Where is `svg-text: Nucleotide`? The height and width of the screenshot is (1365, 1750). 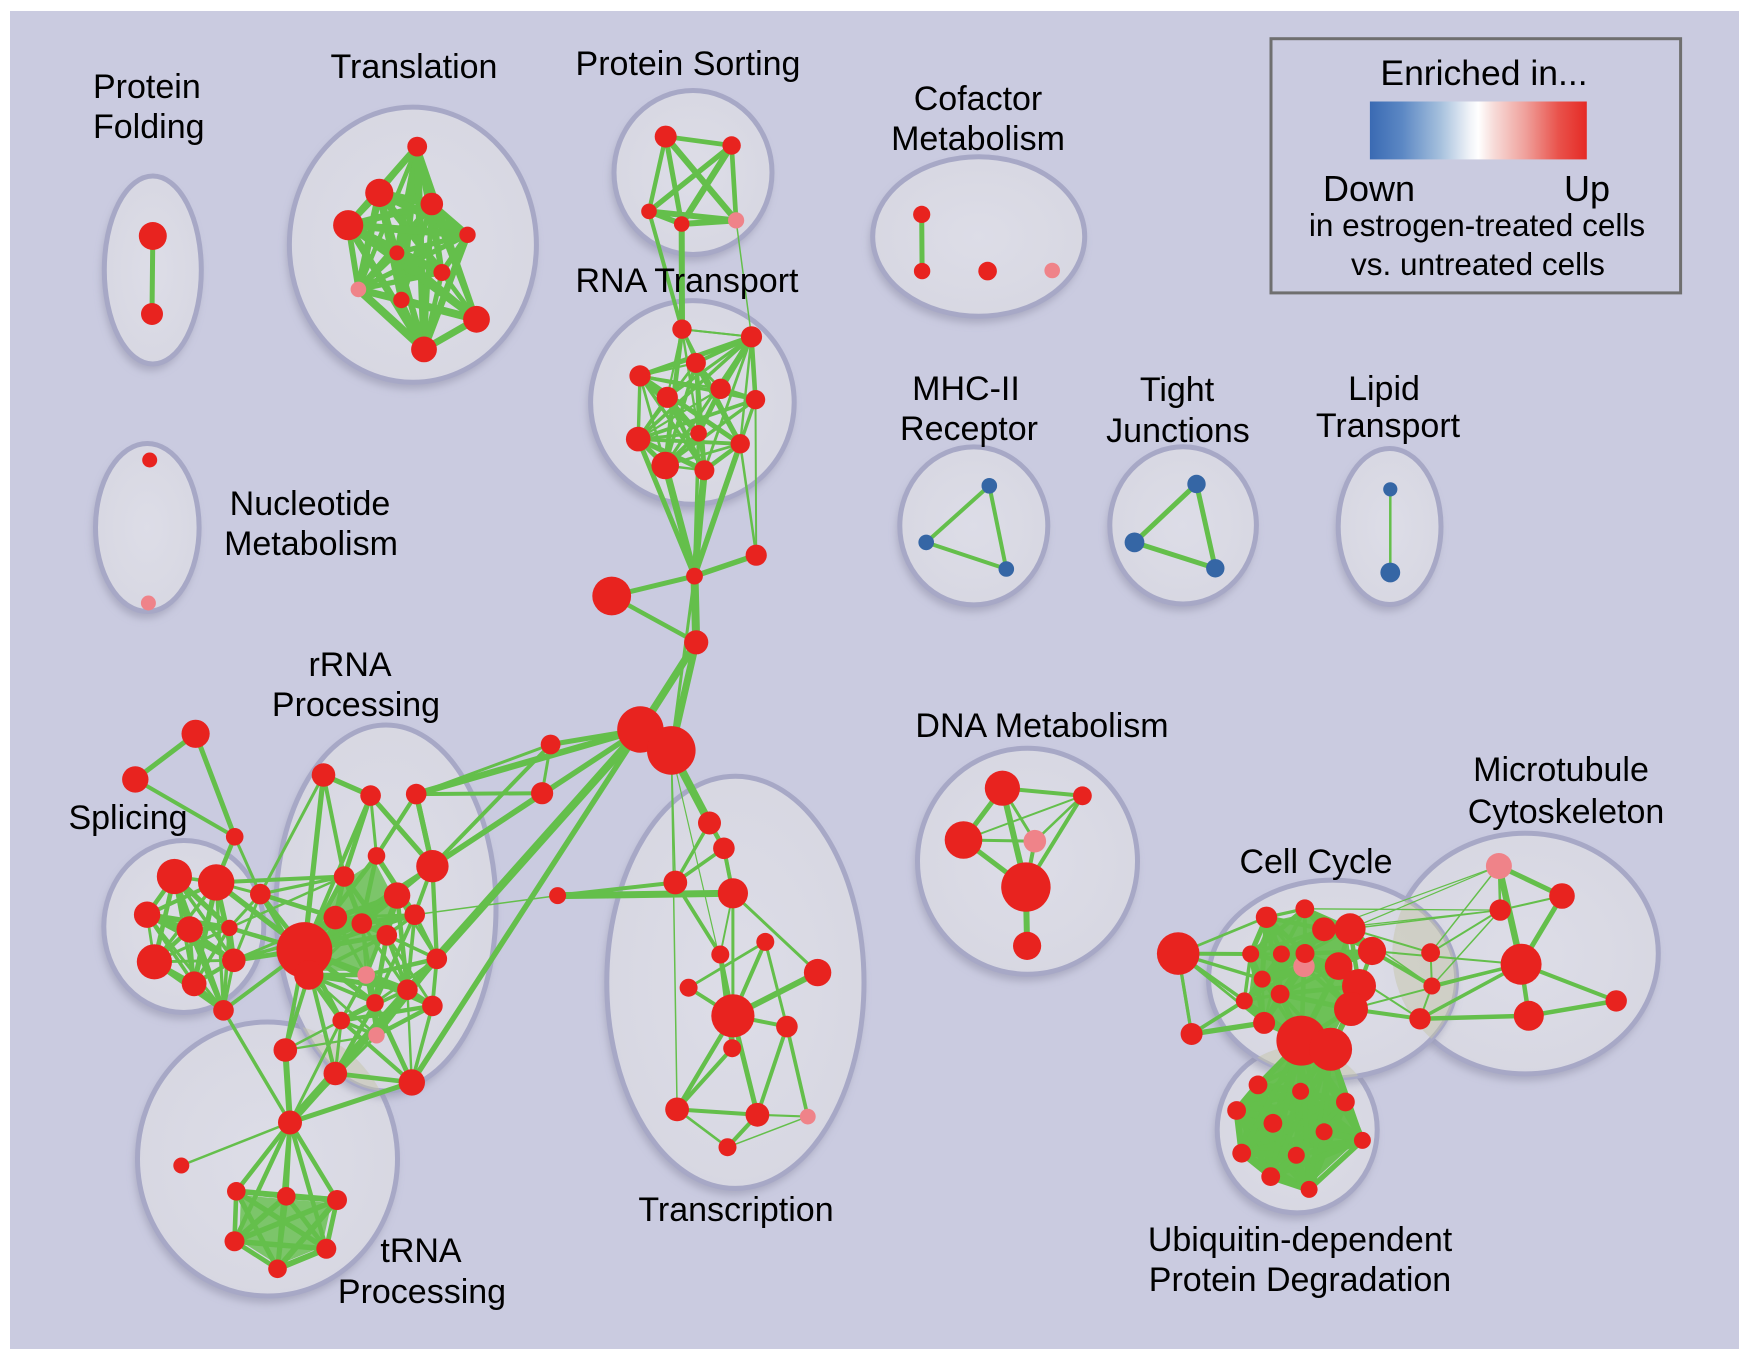 svg-text: Nucleotide is located at coordinates (310, 504).